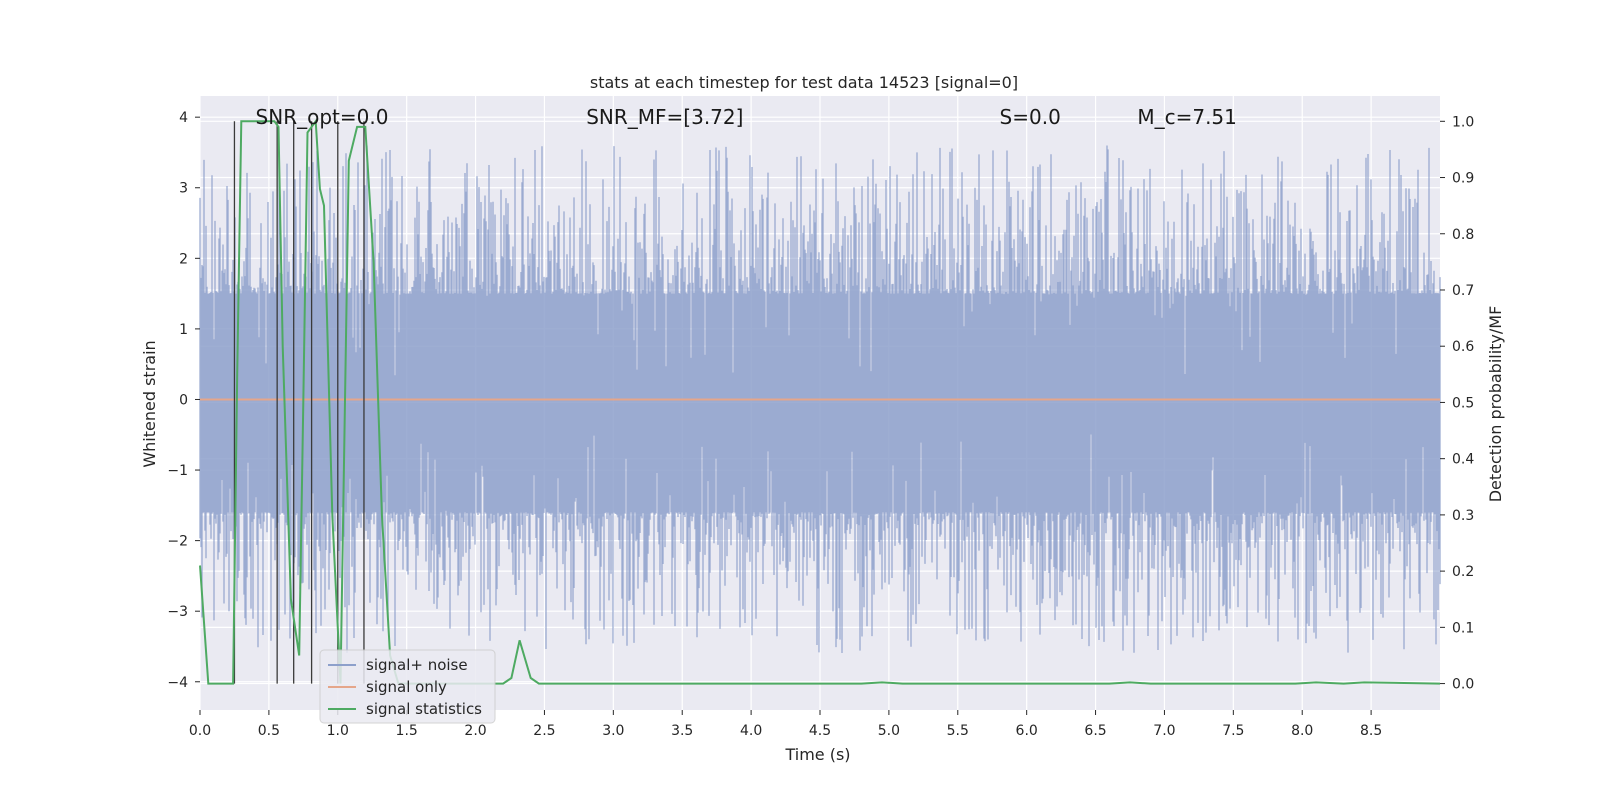 The height and width of the screenshot is (800, 1600). I want to click on x-tick-label: 4.5, so click(820, 731).